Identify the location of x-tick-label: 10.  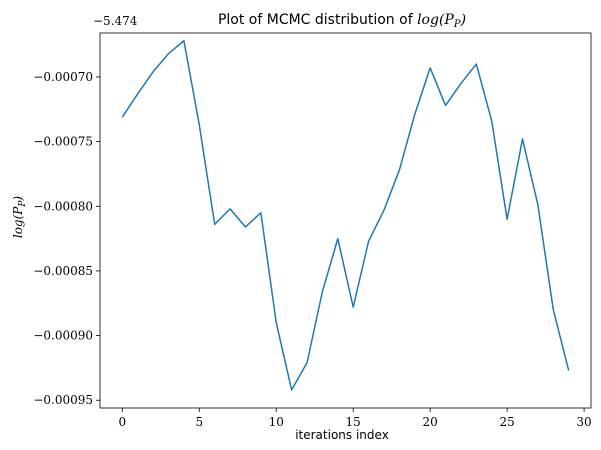
(276, 422).